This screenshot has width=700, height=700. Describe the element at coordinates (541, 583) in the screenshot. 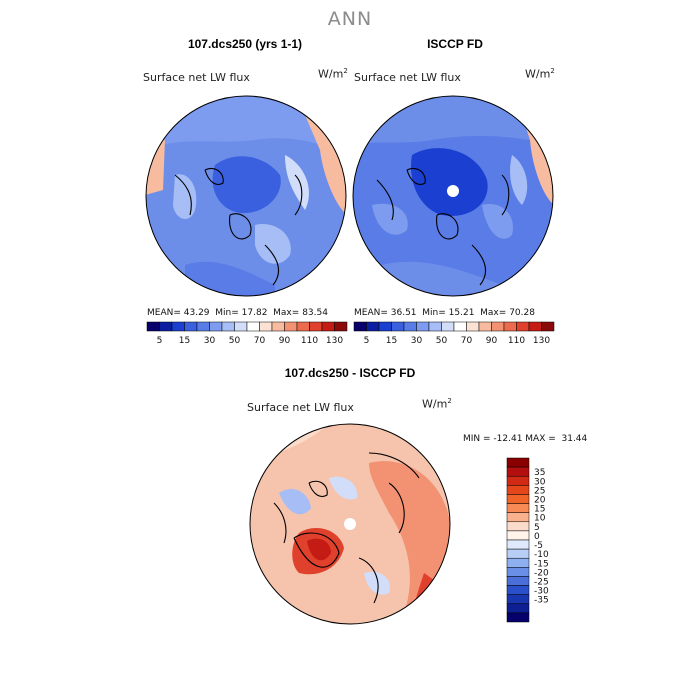

I see `colorbar-tick-label: -25` at that location.